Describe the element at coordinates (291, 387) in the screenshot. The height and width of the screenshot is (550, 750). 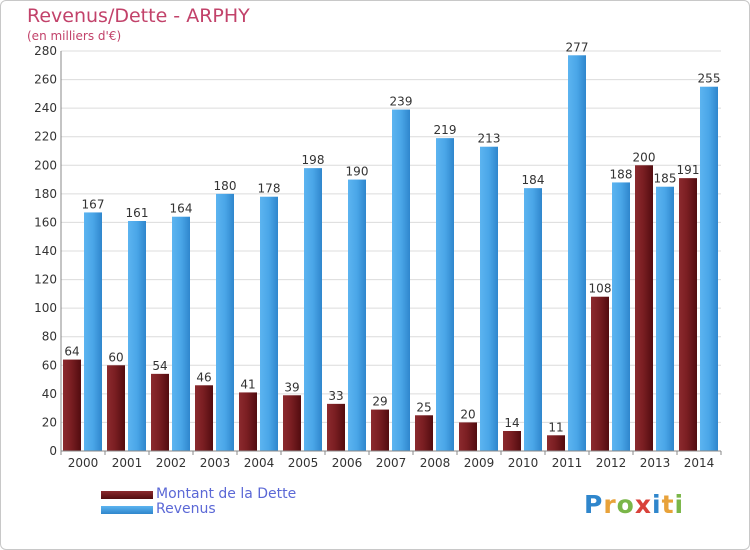
I see `debt-value-label: 39` at that location.